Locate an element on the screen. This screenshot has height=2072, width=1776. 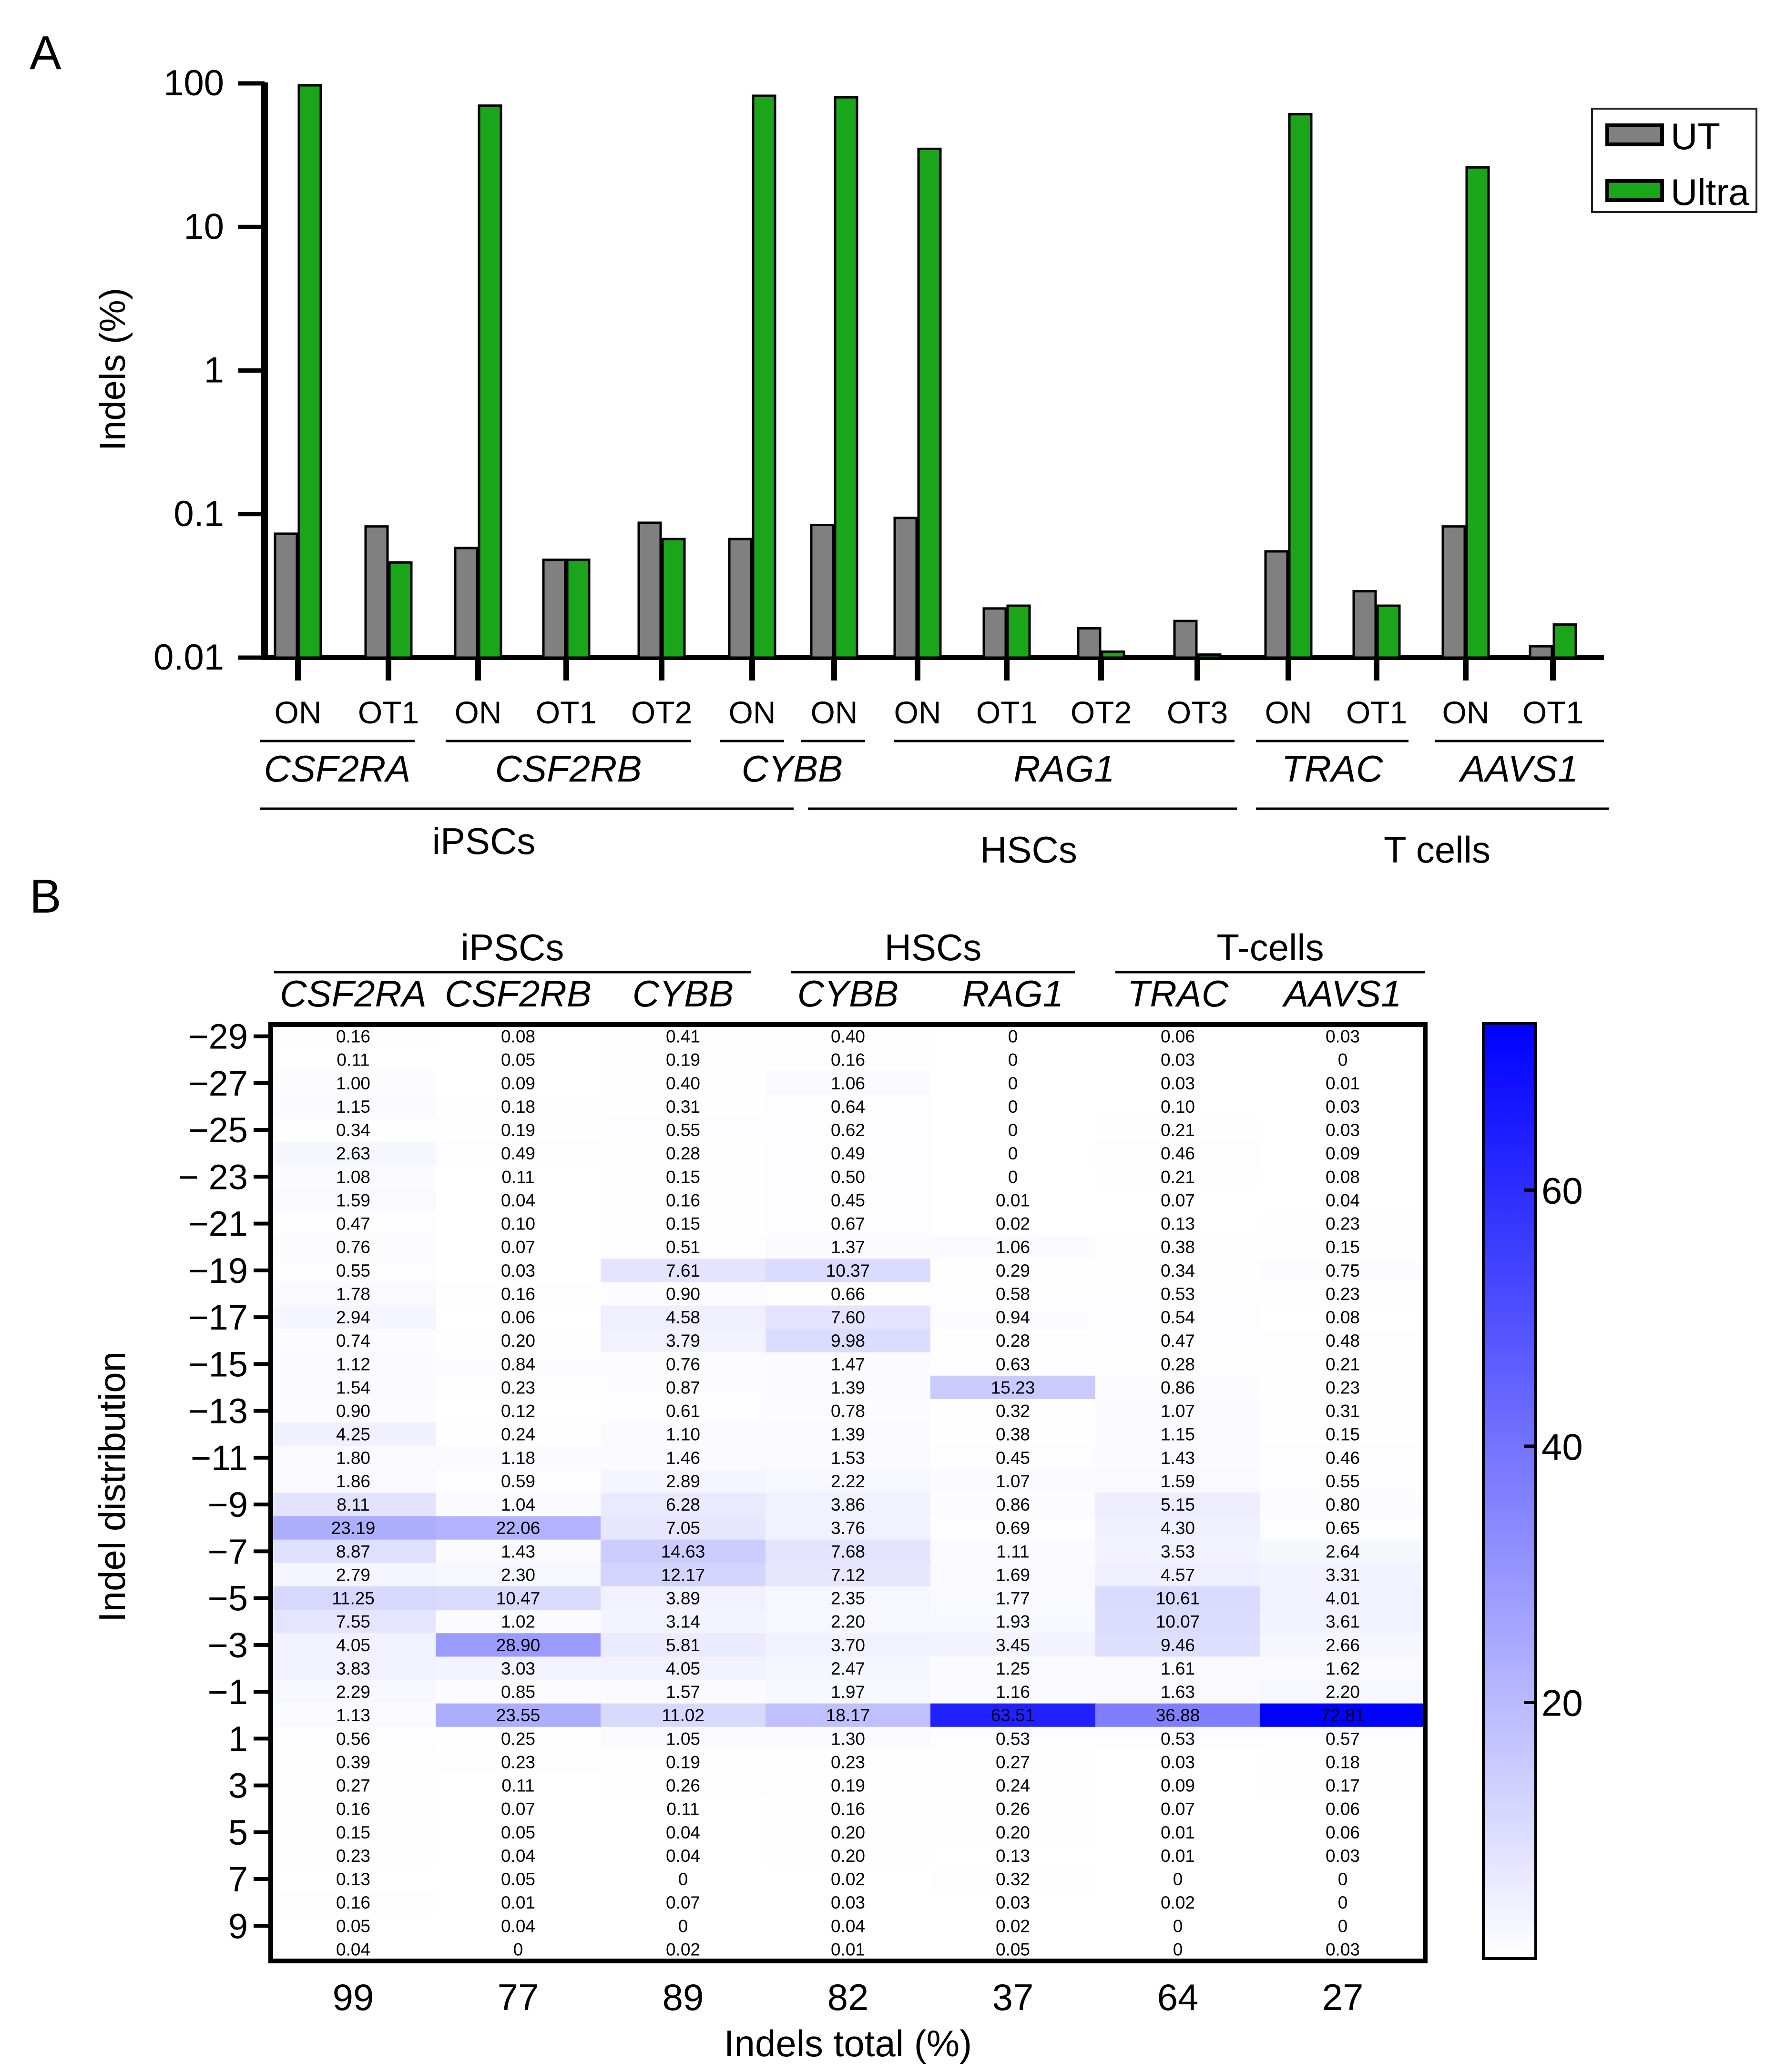
heatmap-cell-value: 0.49 is located at coordinates (518, 1153).